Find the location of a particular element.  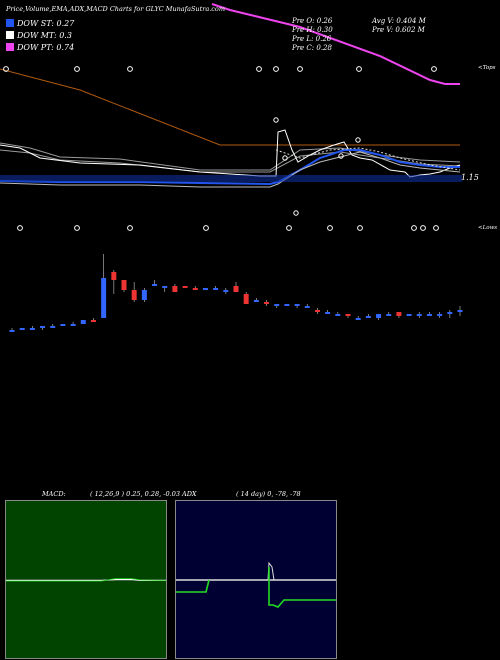

candlestick-series is located at coordinates (236, 293).